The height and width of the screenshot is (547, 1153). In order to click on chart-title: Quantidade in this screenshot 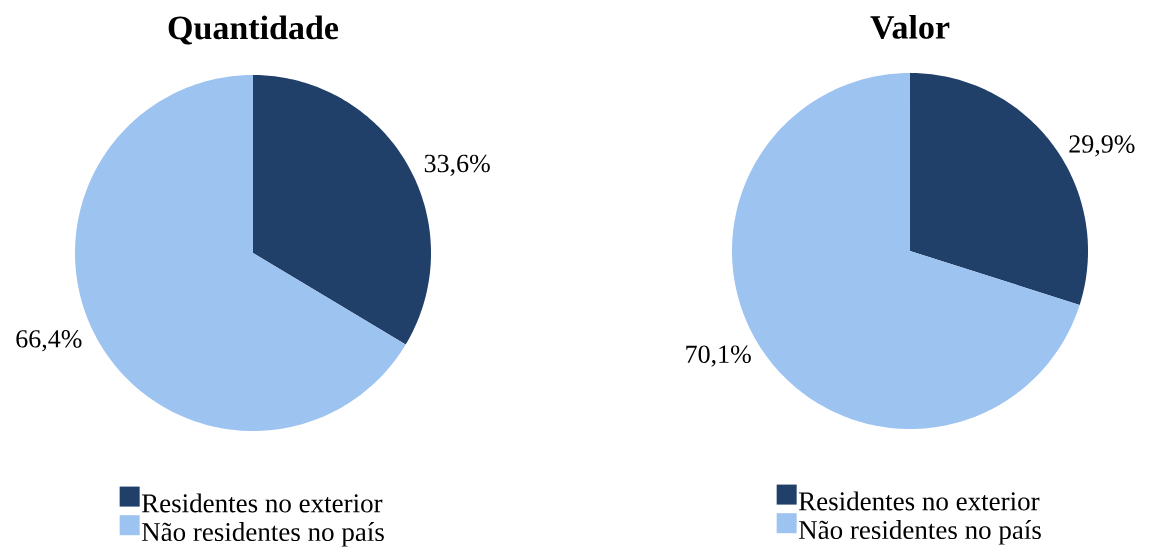, I will do `click(253, 30)`.